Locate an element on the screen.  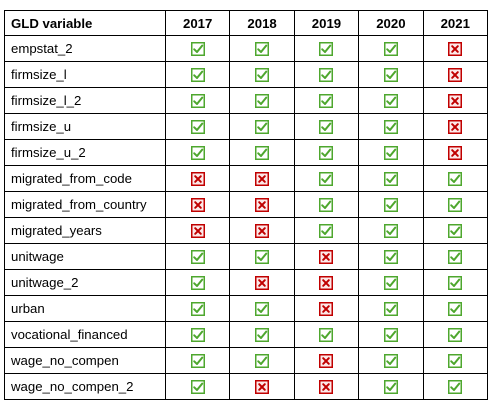
table-row: migrated_years is located at coordinates (246, 230).